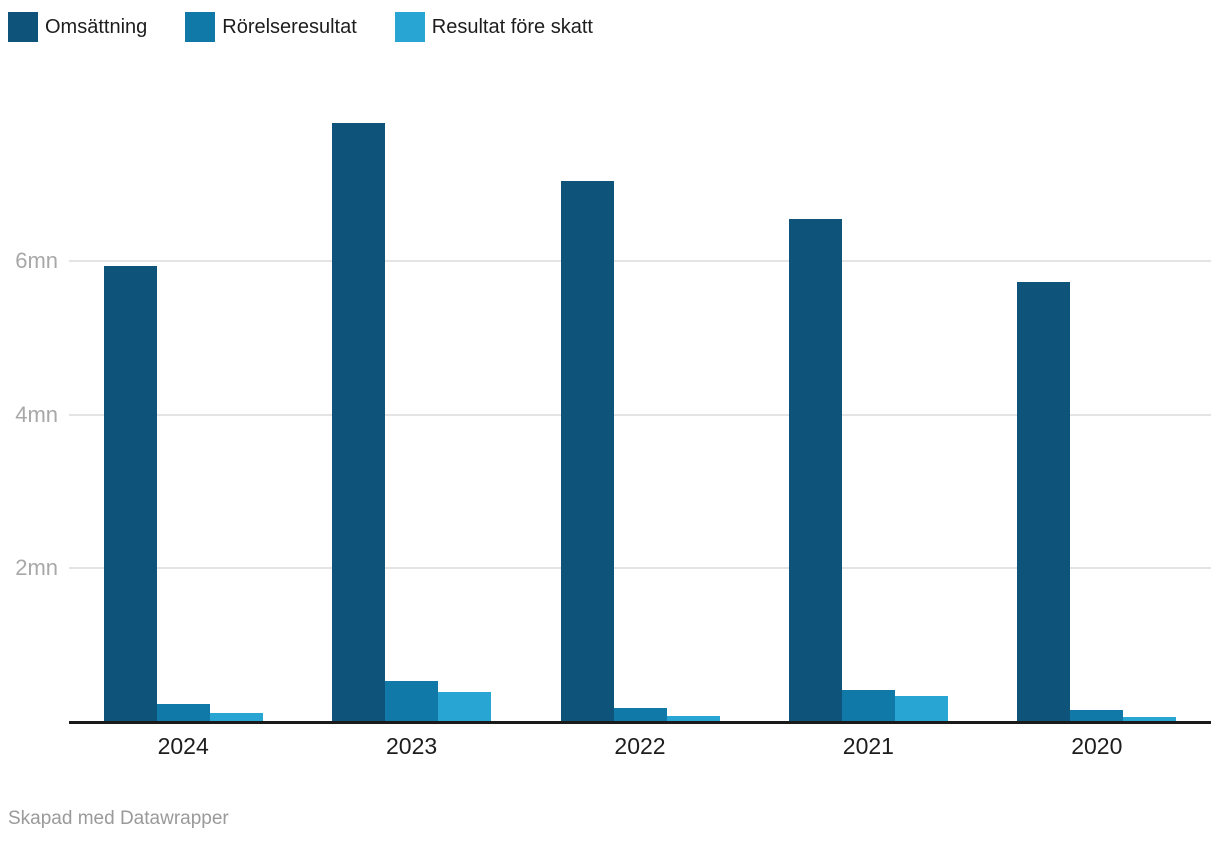  I want to click on legend-item-omsattning: Omsättning, so click(77, 27).